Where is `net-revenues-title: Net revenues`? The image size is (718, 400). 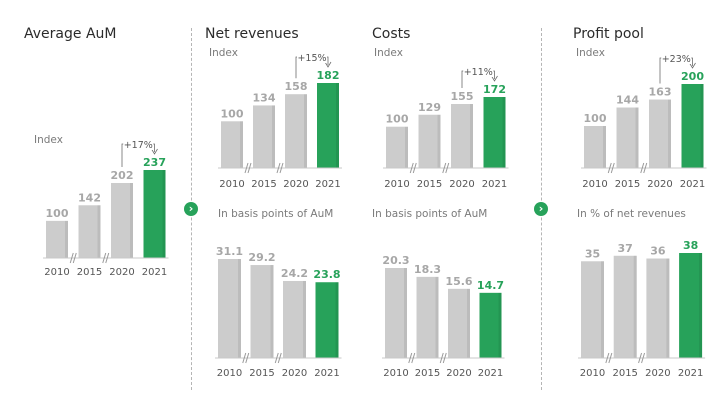
net-revenues-title: Net revenues is located at coordinates (252, 34).